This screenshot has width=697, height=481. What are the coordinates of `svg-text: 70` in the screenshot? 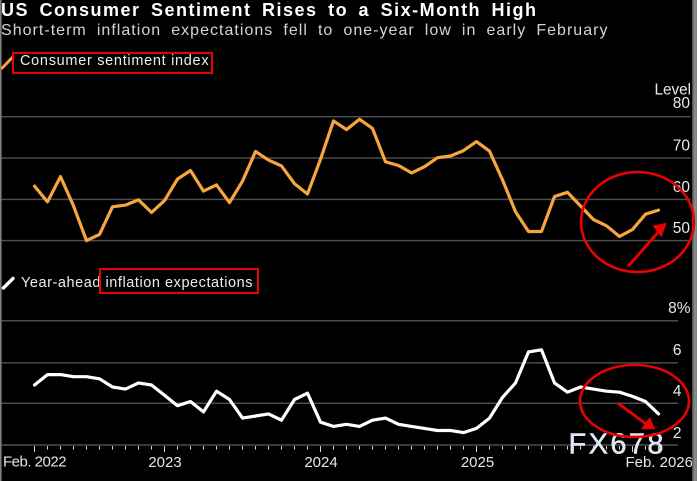 It's located at (682, 146).